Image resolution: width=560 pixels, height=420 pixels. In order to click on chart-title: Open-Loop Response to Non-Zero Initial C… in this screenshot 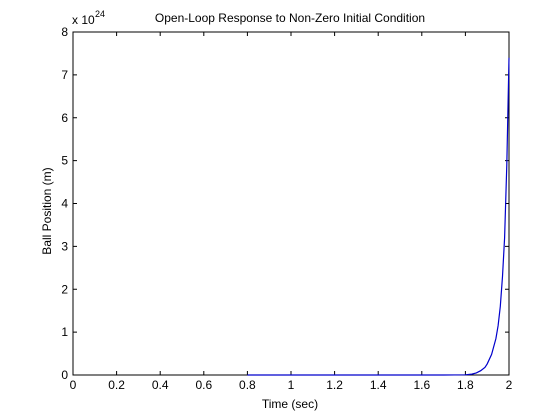, I will do `click(290, 18)`.